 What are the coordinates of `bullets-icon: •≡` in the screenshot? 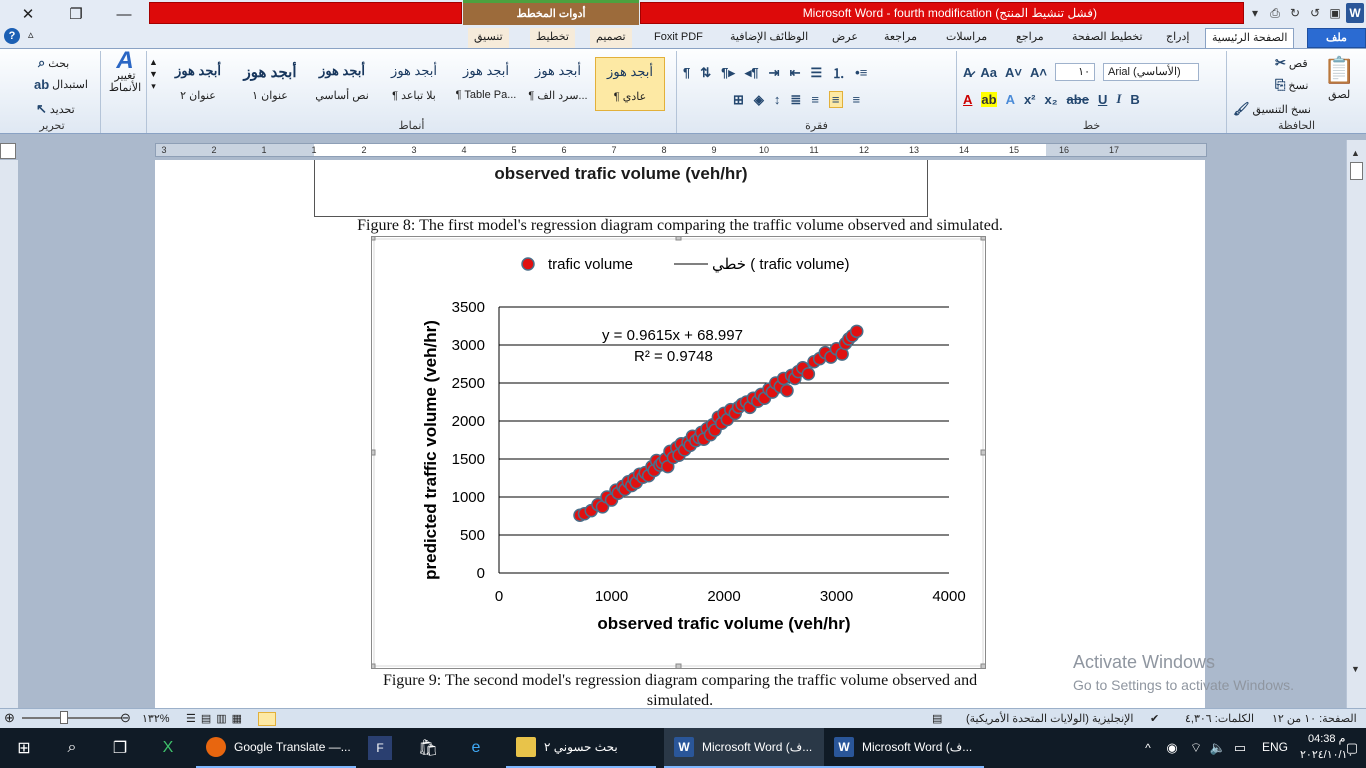 It's located at (861, 72).